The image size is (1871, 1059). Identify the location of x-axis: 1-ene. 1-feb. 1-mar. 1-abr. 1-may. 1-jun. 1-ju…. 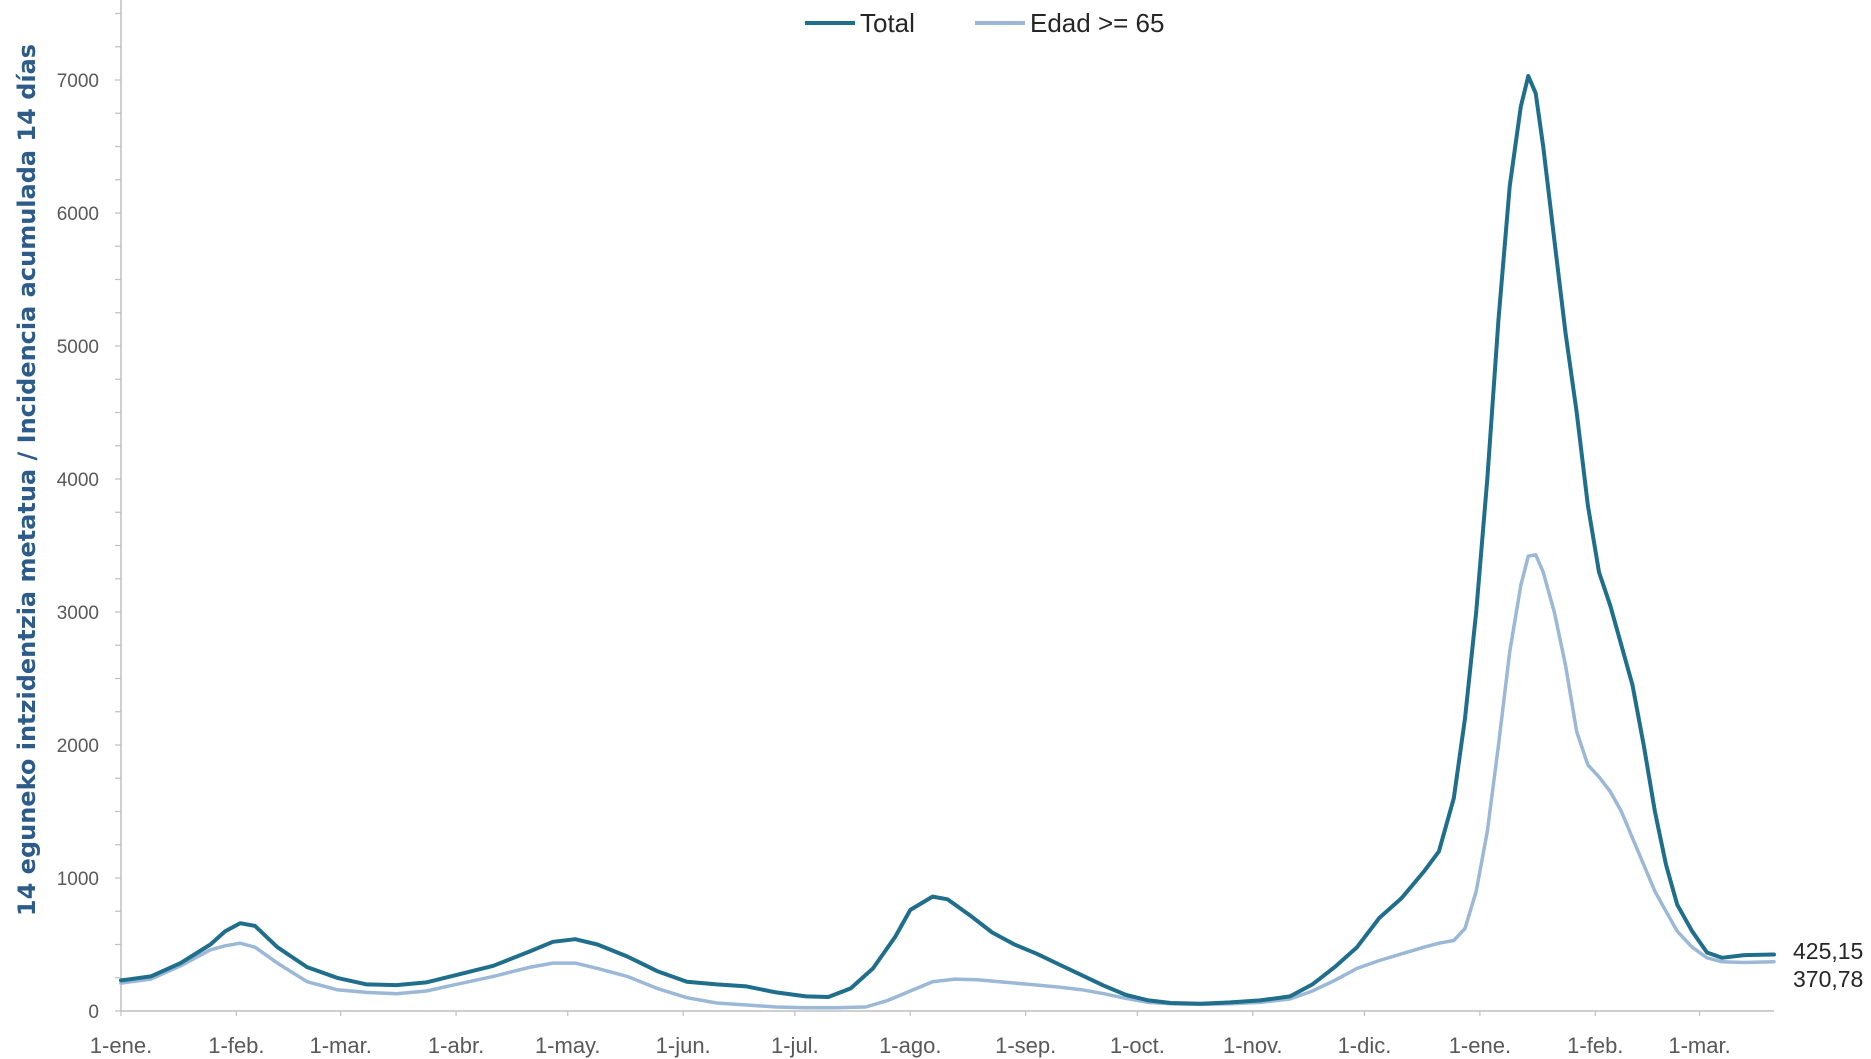
(932, 1034).